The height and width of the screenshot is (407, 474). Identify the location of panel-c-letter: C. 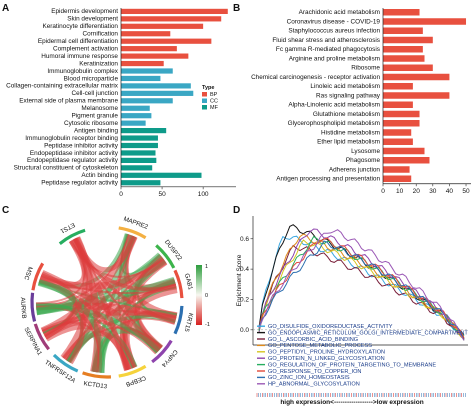
(5, 210).